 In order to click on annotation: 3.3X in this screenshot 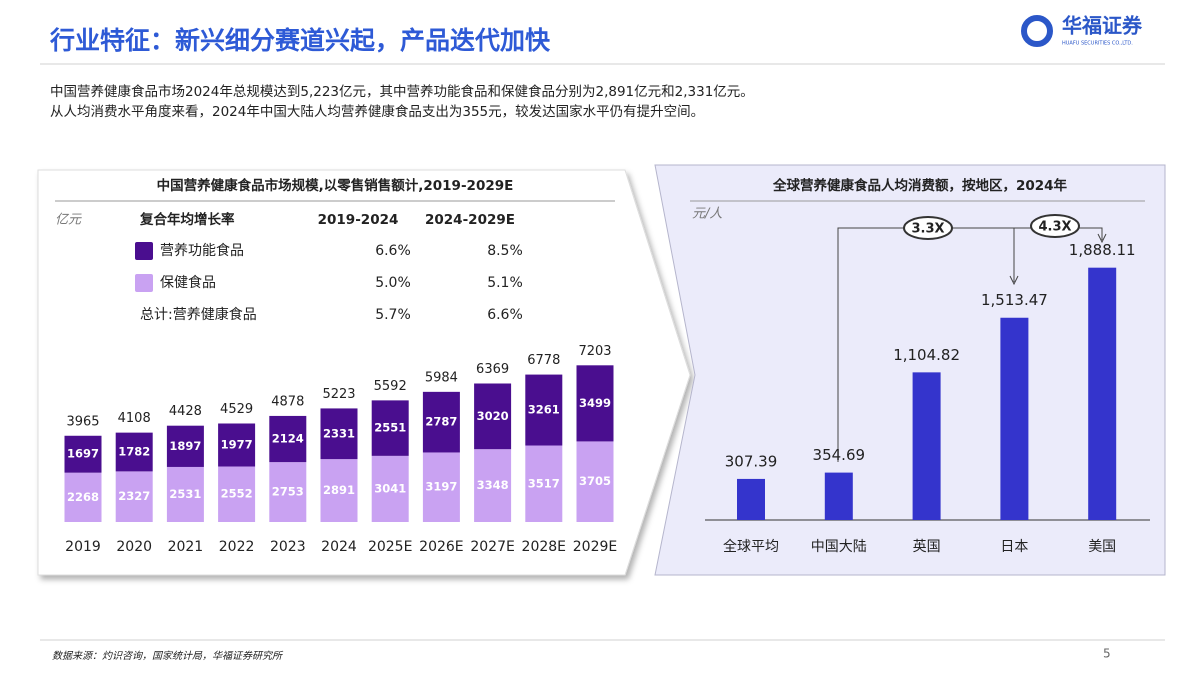, I will do `click(927, 229)`.